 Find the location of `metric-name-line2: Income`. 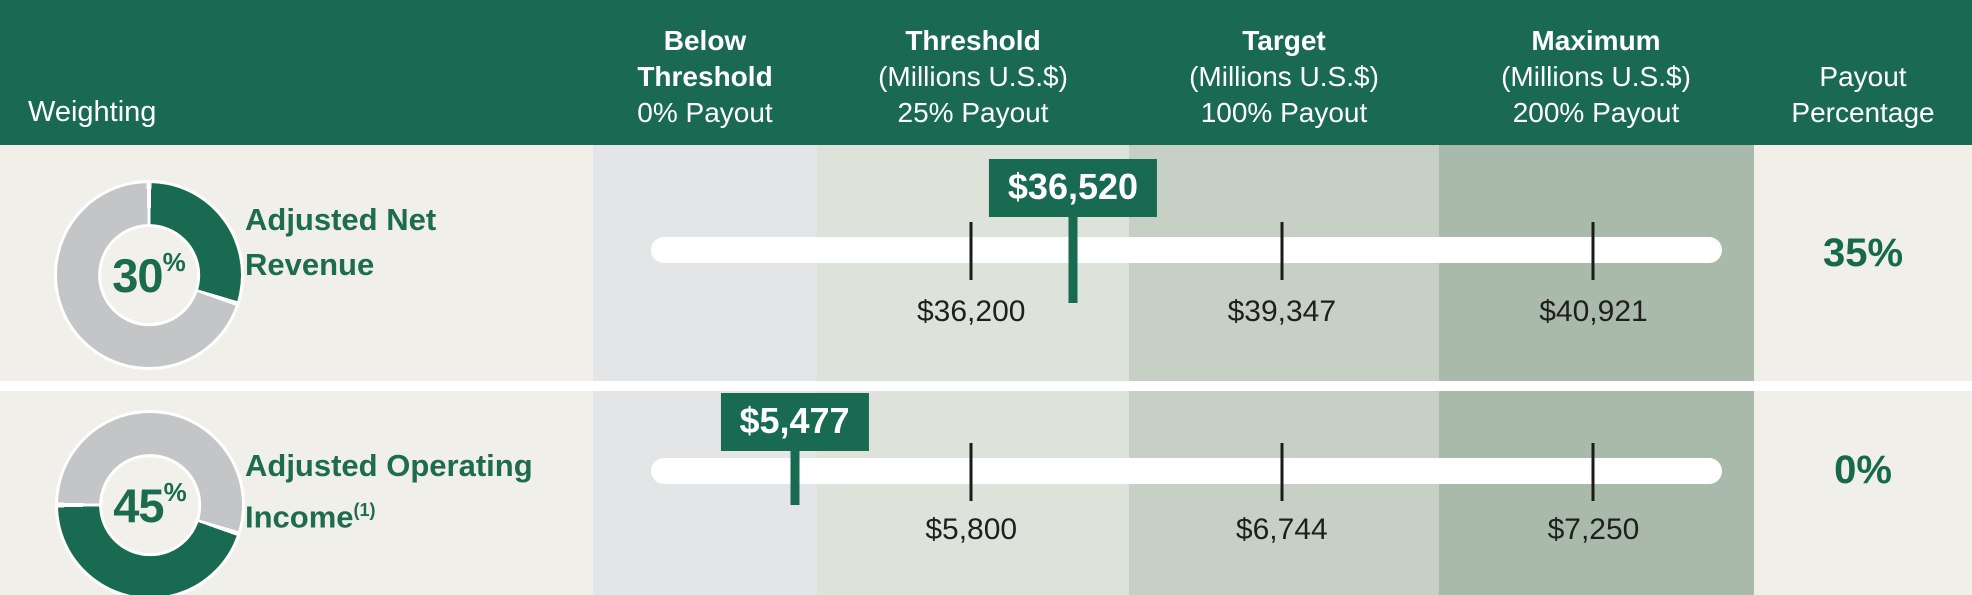

metric-name-line2: Income is located at coordinates (299, 517).